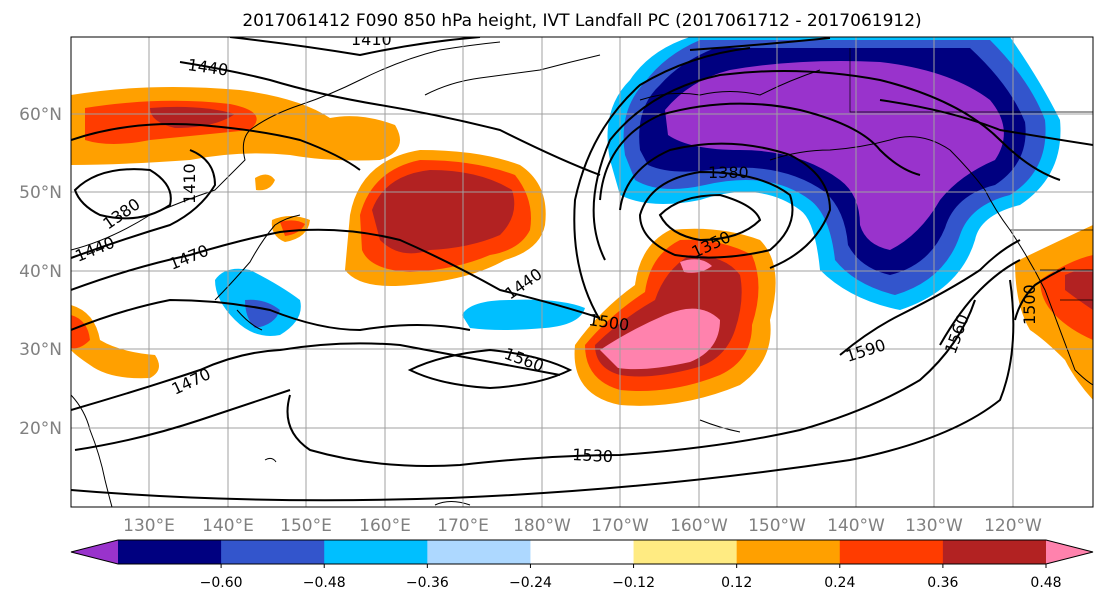 This screenshot has width=1105, height=601. What do you see at coordinates (542, 526) in the screenshot?
I see `lon-label: 180°W` at bounding box center [542, 526].